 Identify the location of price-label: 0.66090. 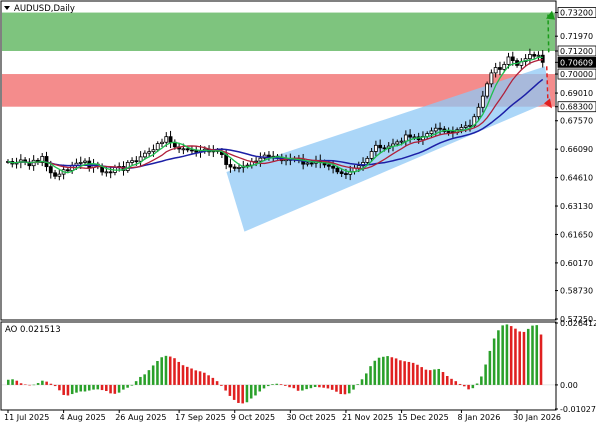
(576, 149).